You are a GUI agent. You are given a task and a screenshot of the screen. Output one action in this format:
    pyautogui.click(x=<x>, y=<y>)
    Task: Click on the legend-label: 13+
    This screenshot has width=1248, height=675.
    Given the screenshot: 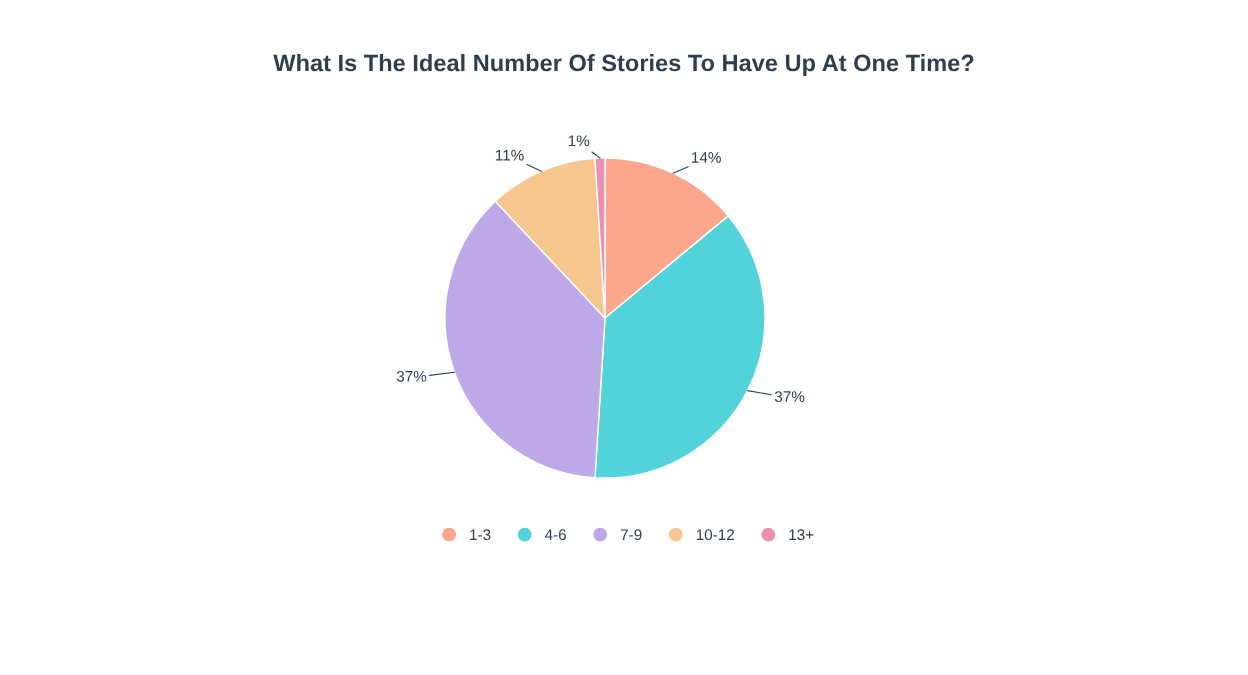 What is the action you would take?
    pyautogui.click(x=801, y=535)
    